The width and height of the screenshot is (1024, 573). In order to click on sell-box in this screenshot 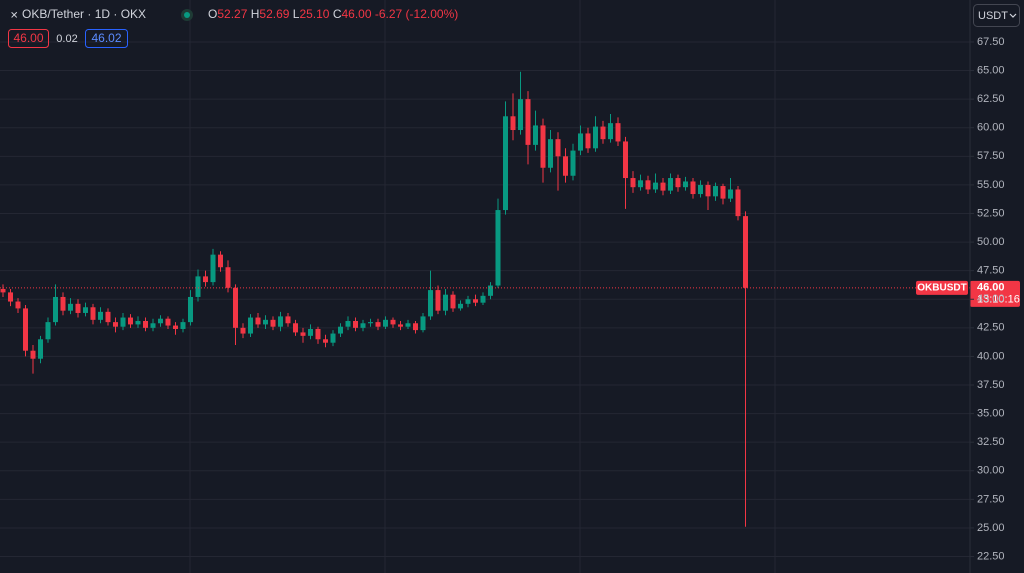, I will do `click(28, 38)`.